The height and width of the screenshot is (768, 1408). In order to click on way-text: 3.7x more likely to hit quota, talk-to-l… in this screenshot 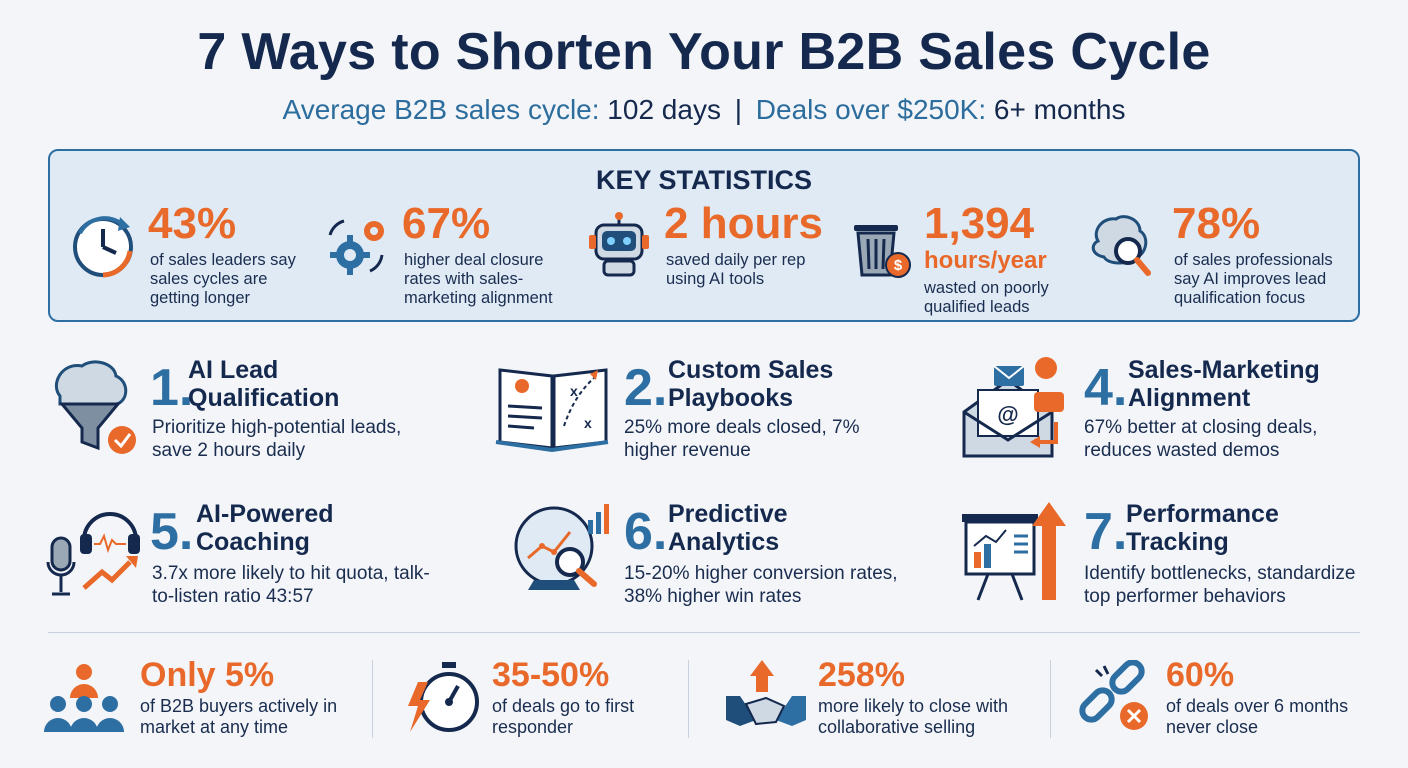, I will do `click(291, 585)`.